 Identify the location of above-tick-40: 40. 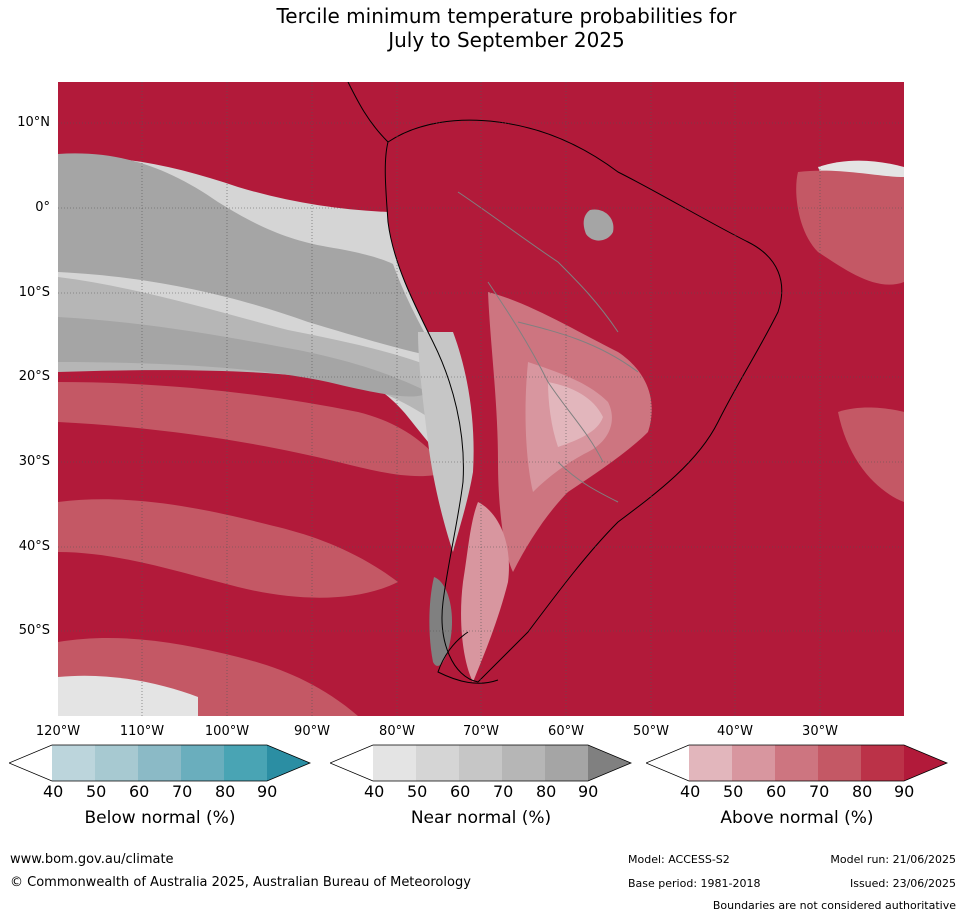
(690, 791).